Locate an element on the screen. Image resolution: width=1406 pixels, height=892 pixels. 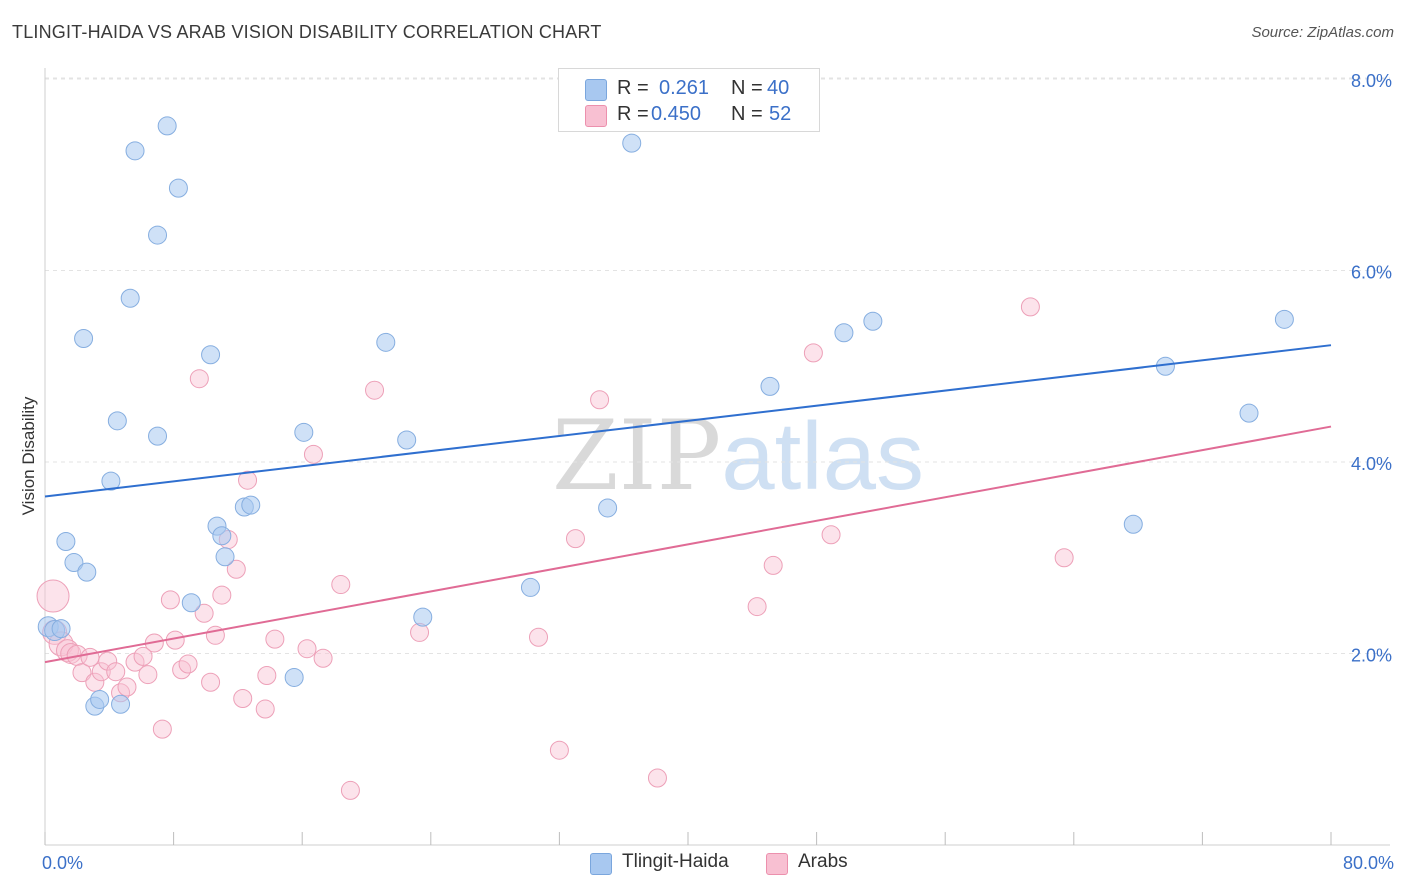
watermark: ZIPatlas is located at coordinates (738, 456).